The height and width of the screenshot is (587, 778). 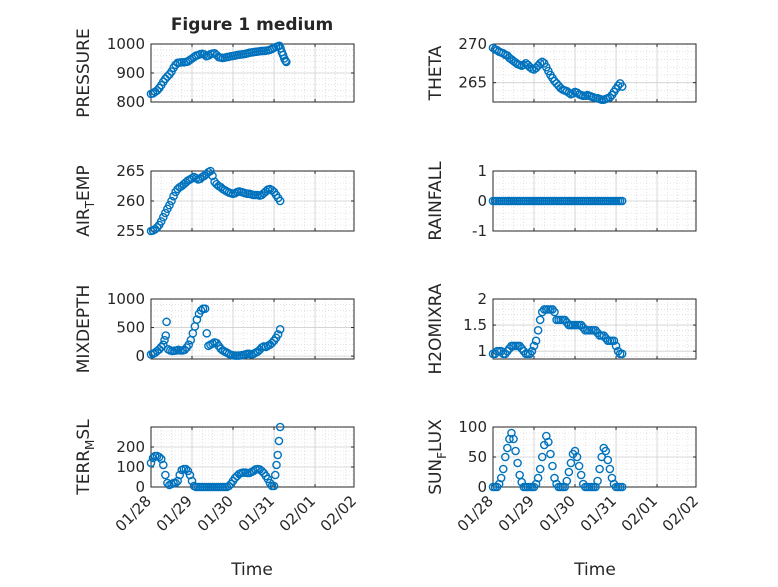 What do you see at coordinates (85, 457) in the screenshot?
I see `terr_msl-y-axis-label: TERRMSL` at bounding box center [85, 457].